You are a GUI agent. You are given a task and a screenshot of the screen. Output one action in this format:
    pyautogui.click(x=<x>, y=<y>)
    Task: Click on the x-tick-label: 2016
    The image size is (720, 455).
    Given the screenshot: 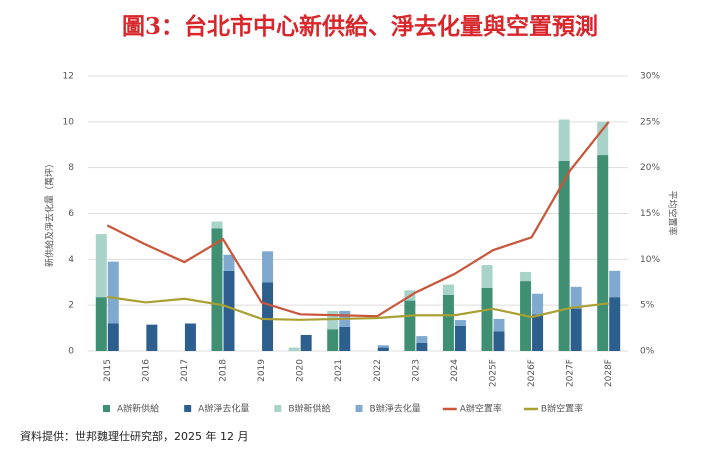 What is the action you would take?
    pyautogui.click(x=146, y=370)
    